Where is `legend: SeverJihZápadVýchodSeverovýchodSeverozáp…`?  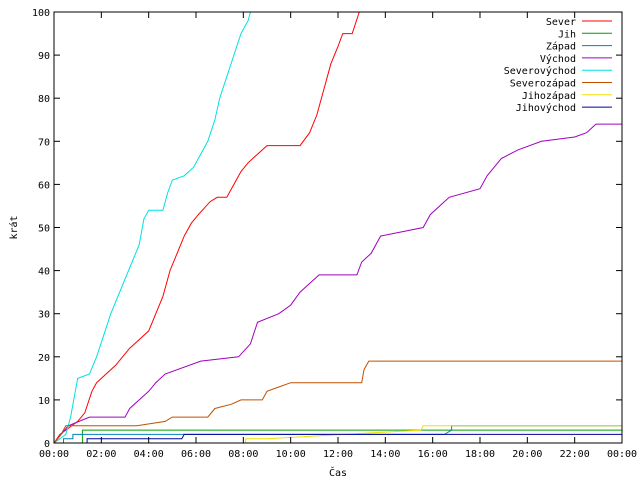
legend: SeverJihZápadVýchodSeverovýchodSeverozáp… is located at coordinates (558, 65).